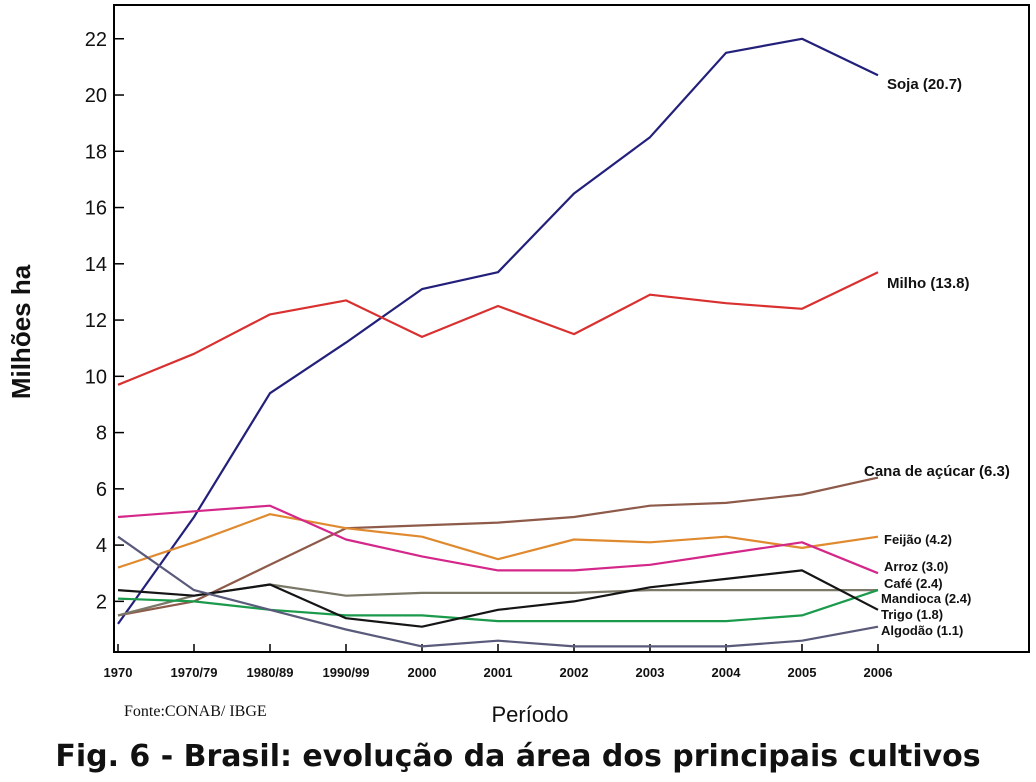 The image size is (1036, 782). Describe the element at coordinates (926, 598) in the screenshot. I see `series-label-mandioca: Mandioca (2.4)` at that location.